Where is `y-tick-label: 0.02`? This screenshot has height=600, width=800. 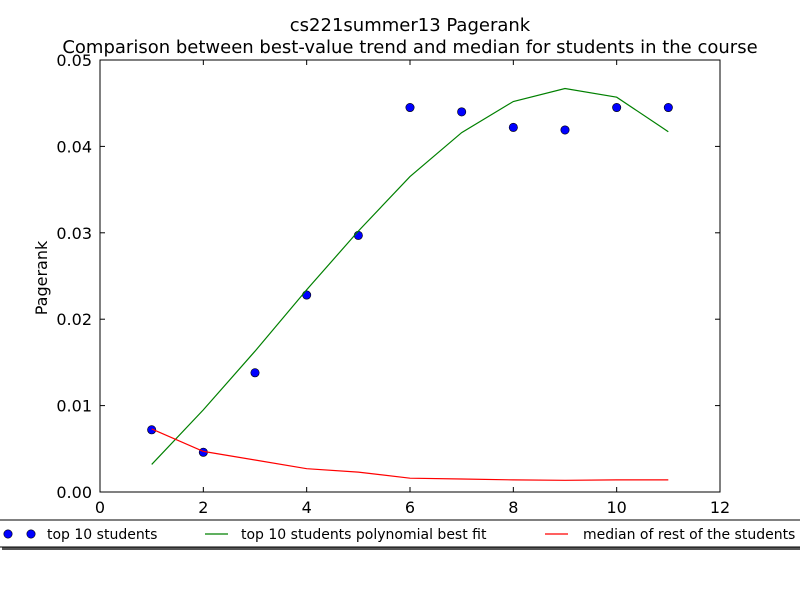 y-tick-label: 0.02 is located at coordinates (74, 319).